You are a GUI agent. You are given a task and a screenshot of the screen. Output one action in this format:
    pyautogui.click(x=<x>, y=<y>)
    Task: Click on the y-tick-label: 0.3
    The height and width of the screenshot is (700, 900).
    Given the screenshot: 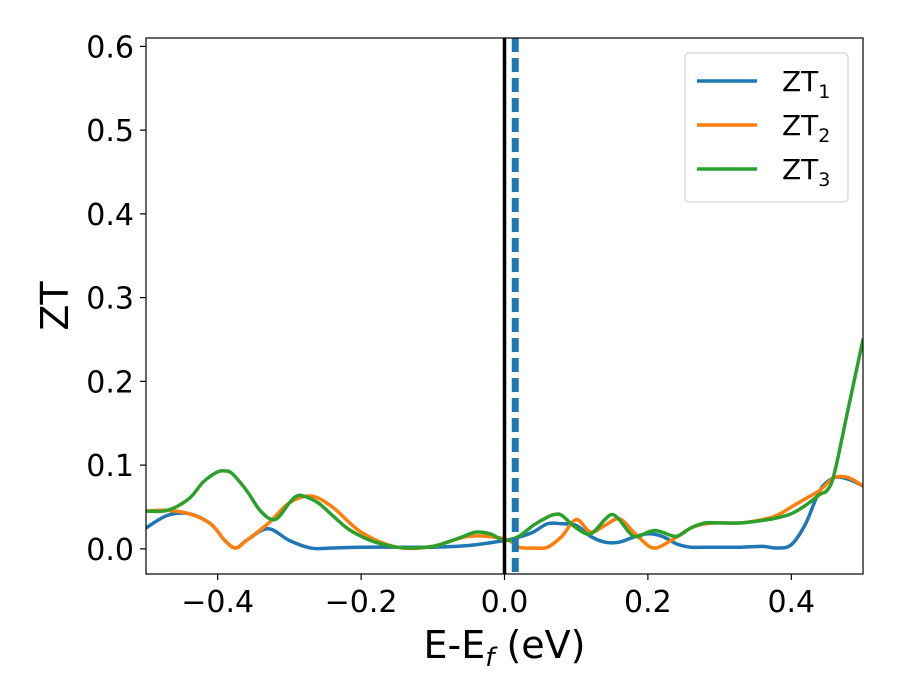 What is the action you would take?
    pyautogui.click(x=110, y=299)
    